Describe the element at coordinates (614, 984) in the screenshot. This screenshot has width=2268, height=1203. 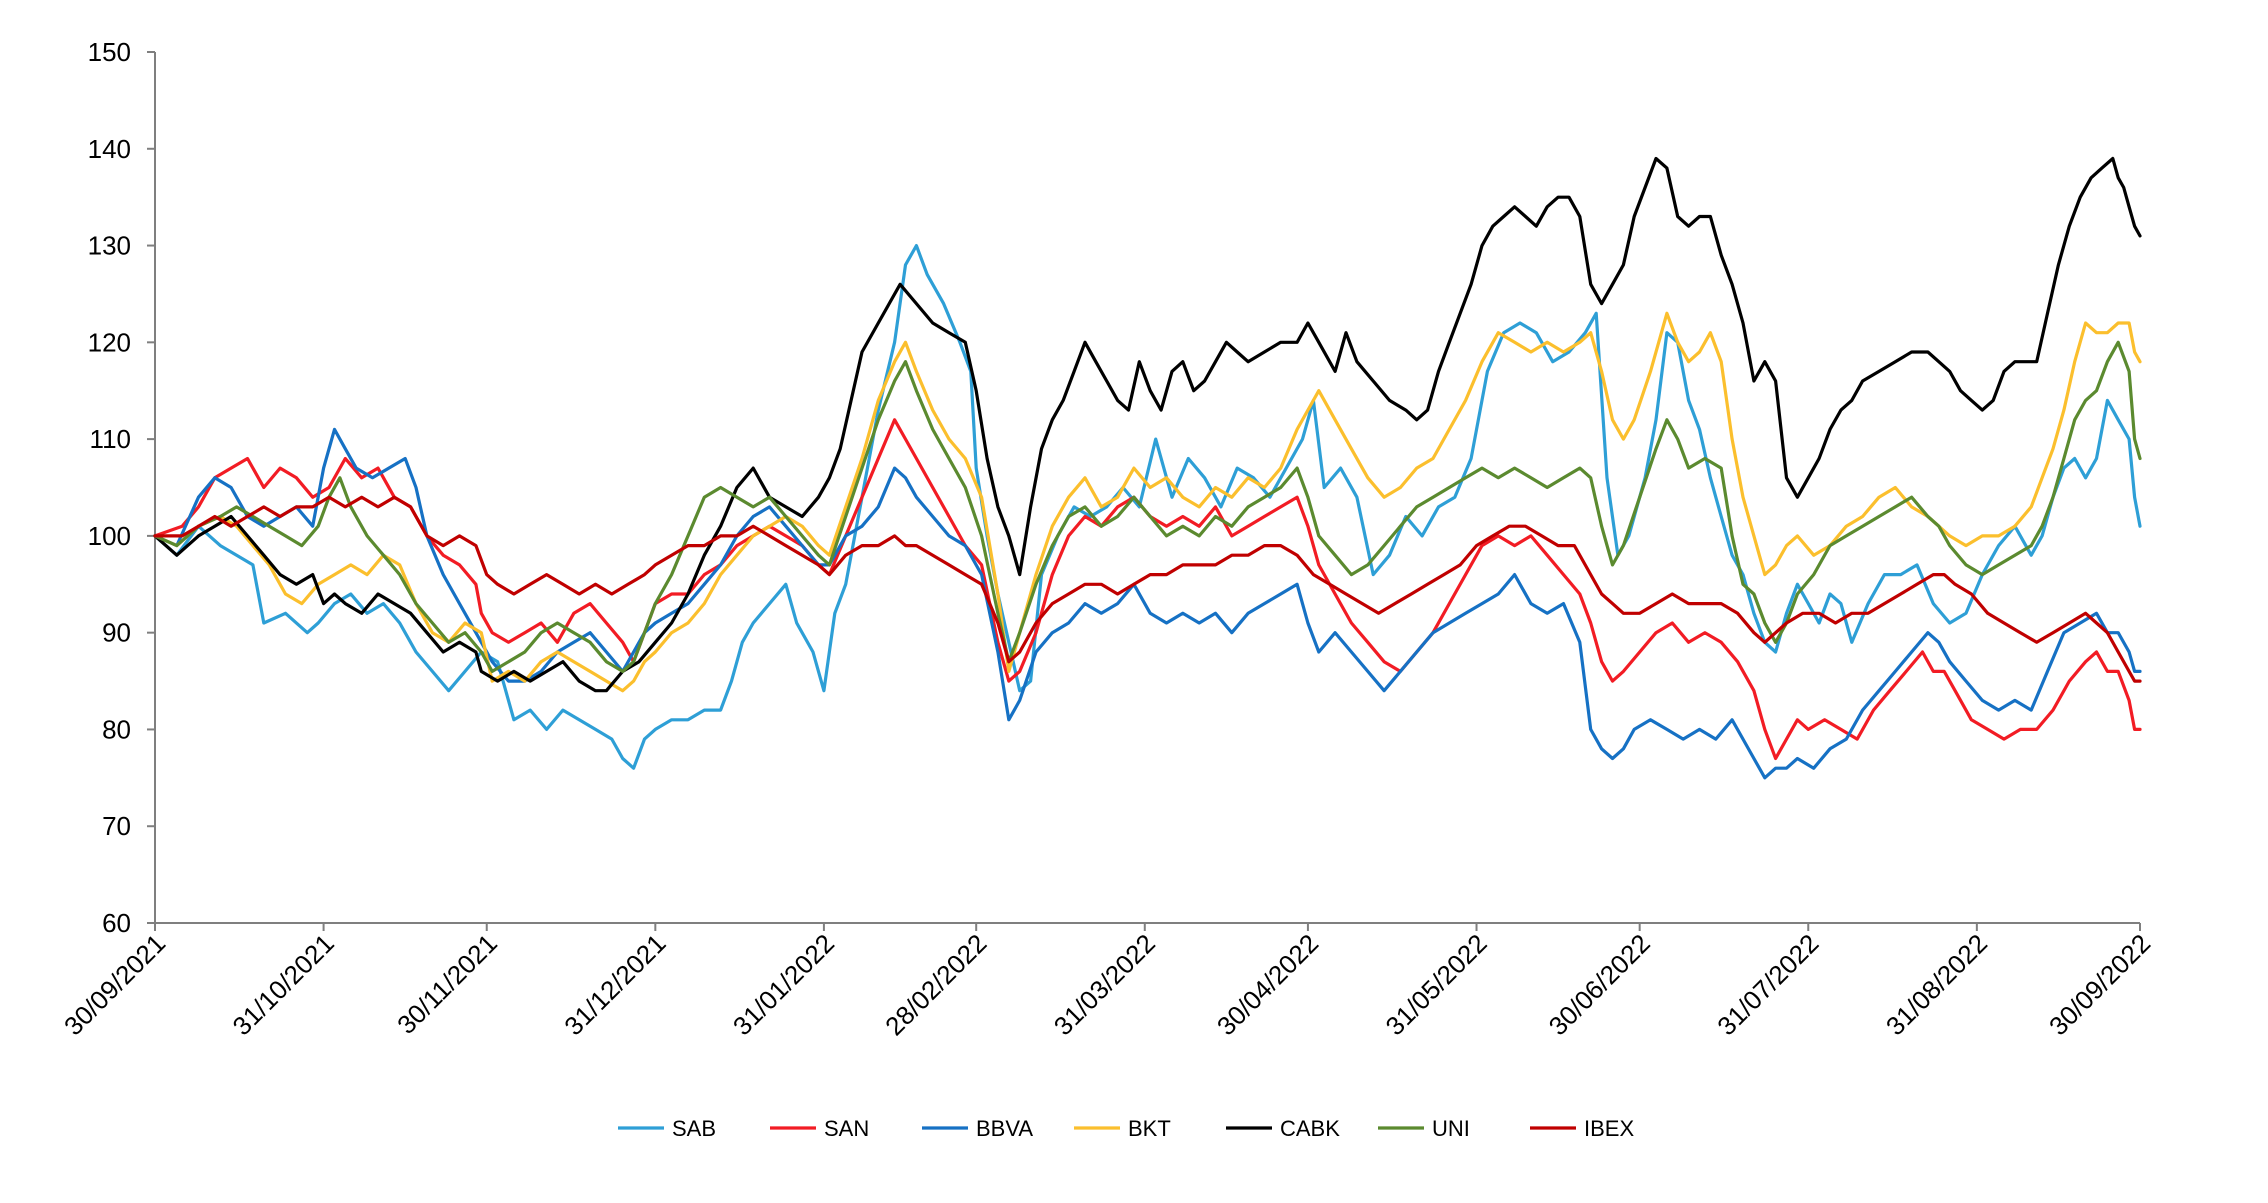
I see `x-tick-label: 31/12/2021` at that location.